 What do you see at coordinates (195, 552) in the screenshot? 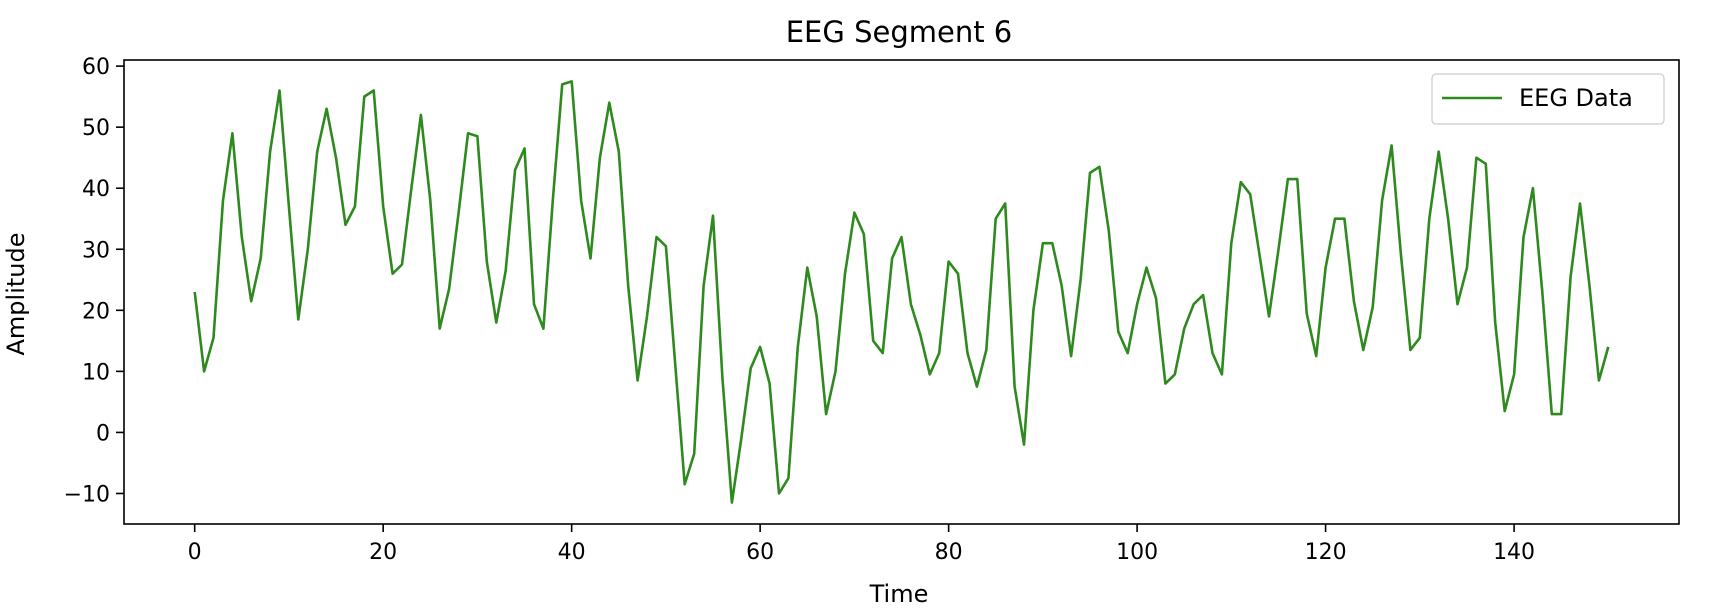
I see `x-tick-label: 0` at bounding box center [195, 552].